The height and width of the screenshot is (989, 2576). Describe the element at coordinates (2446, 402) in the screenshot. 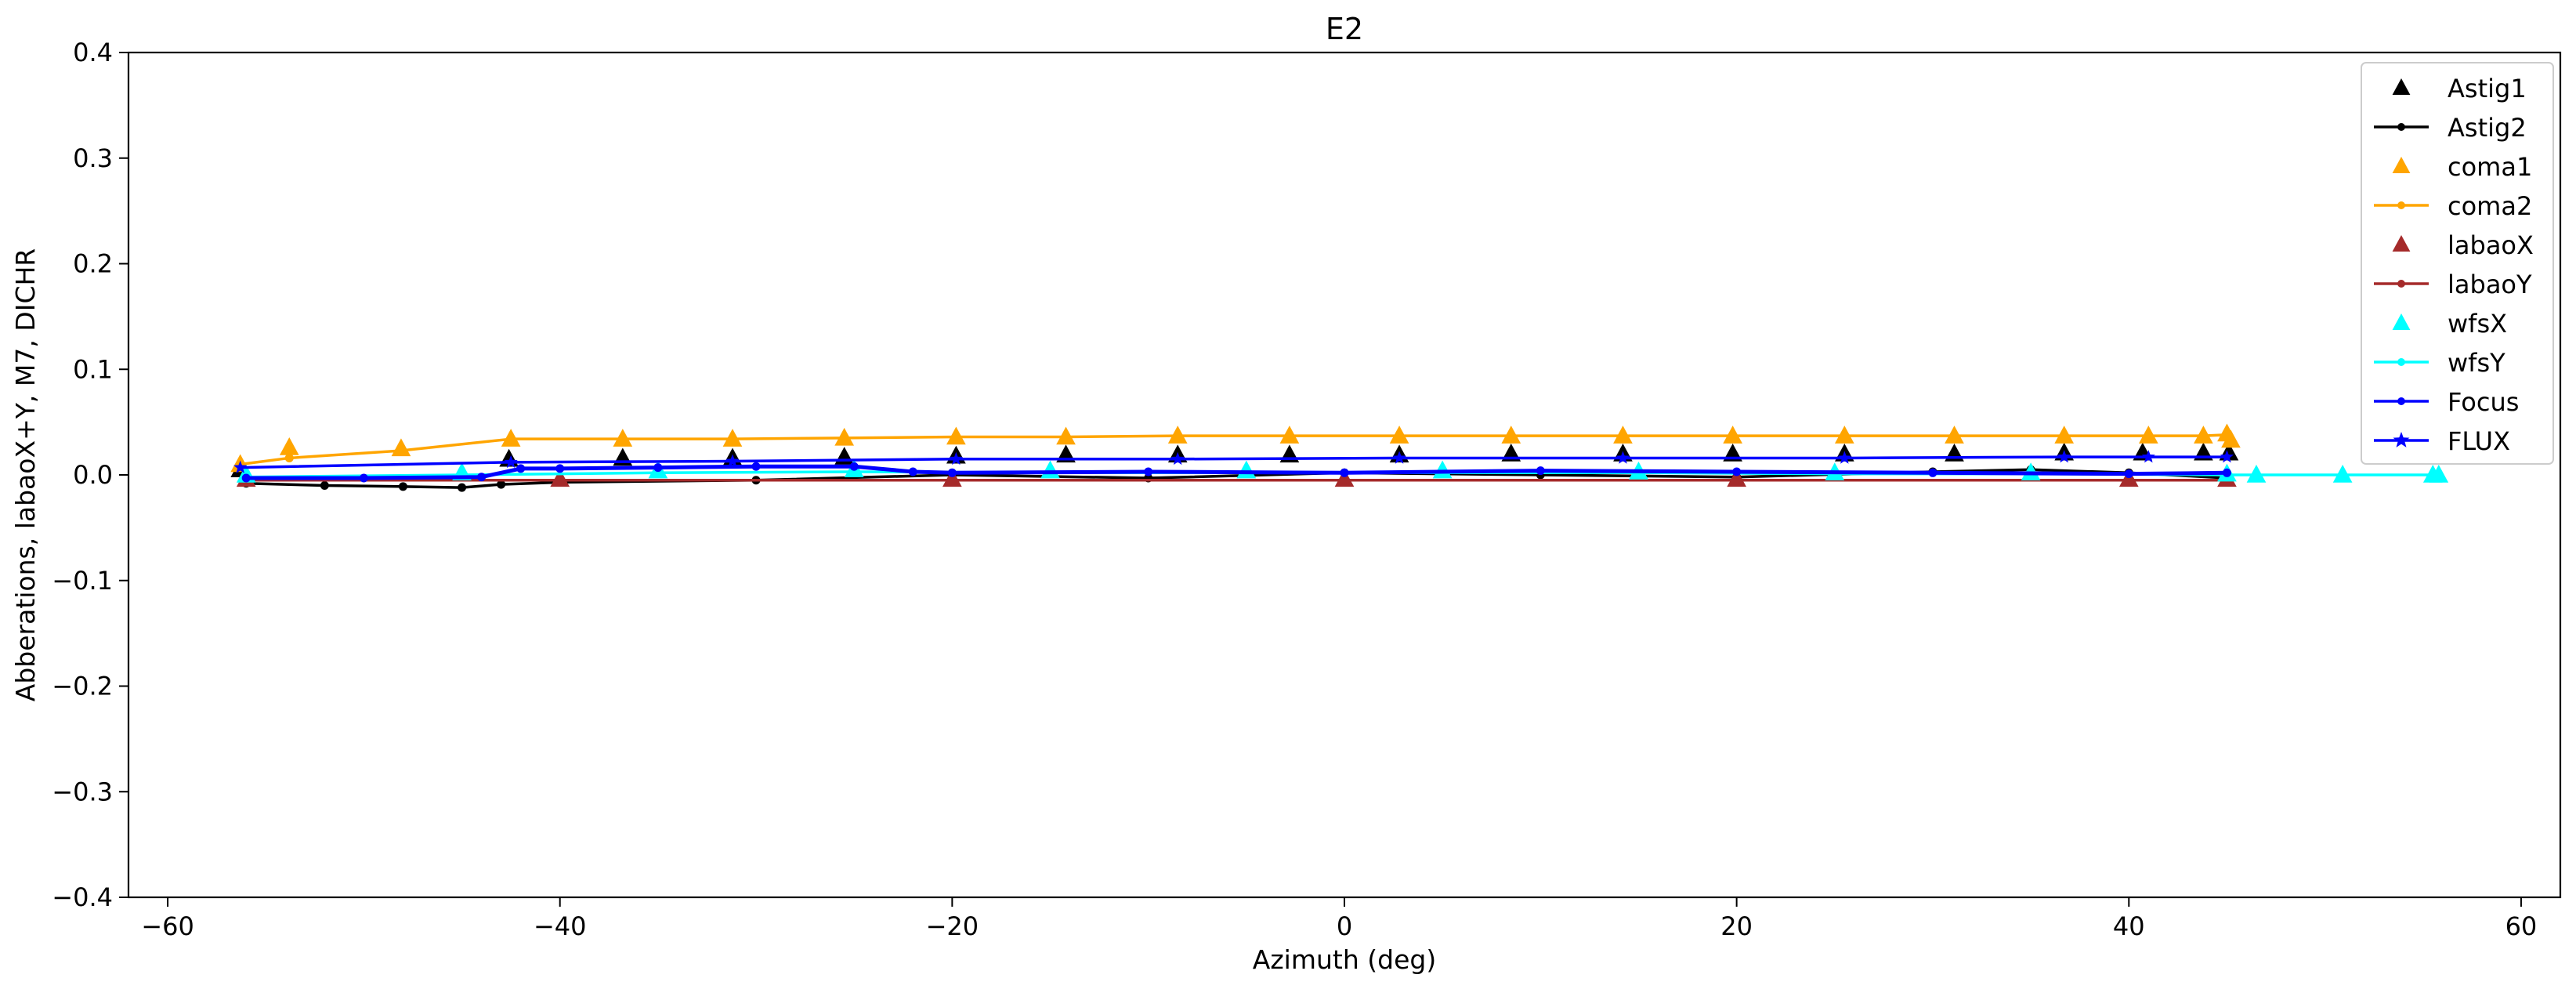

I see `legend-item-focus: Focus` at that location.